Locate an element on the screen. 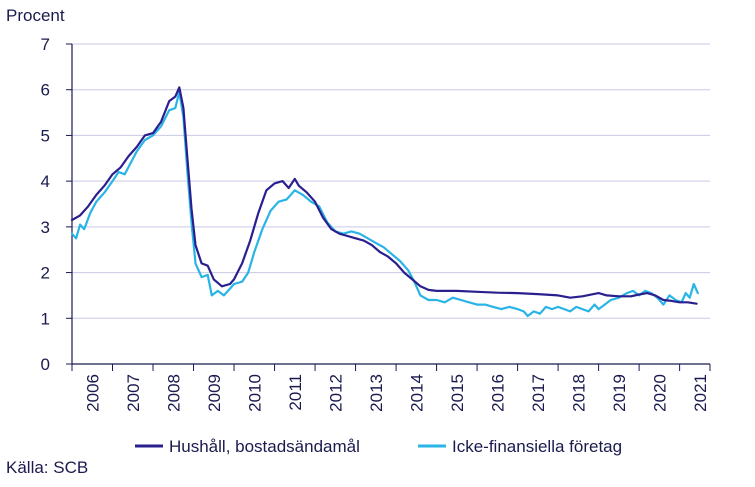 The width and height of the screenshot is (755, 487). x-tick-label: 2015 is located at coordinates (457, 393).